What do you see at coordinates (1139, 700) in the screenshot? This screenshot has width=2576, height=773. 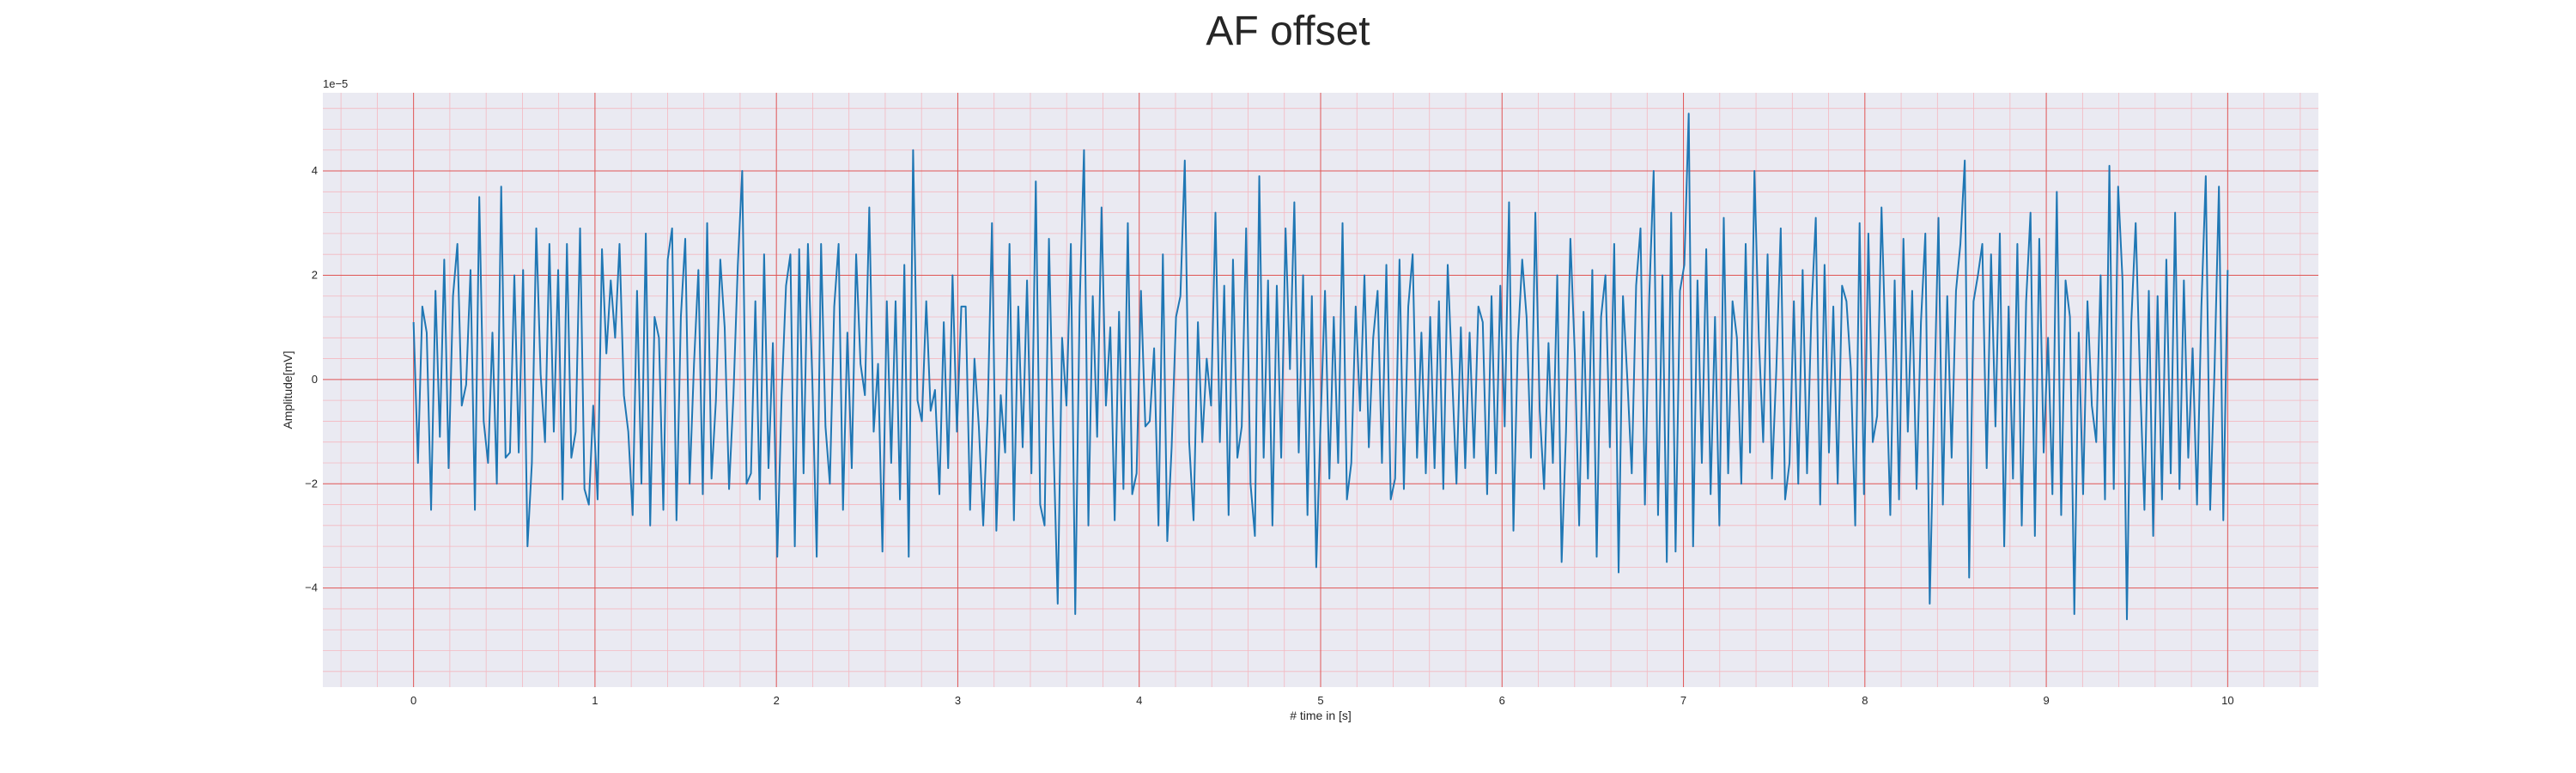 I see `x-tick-label: 4` at bounding box center [1139, 700].